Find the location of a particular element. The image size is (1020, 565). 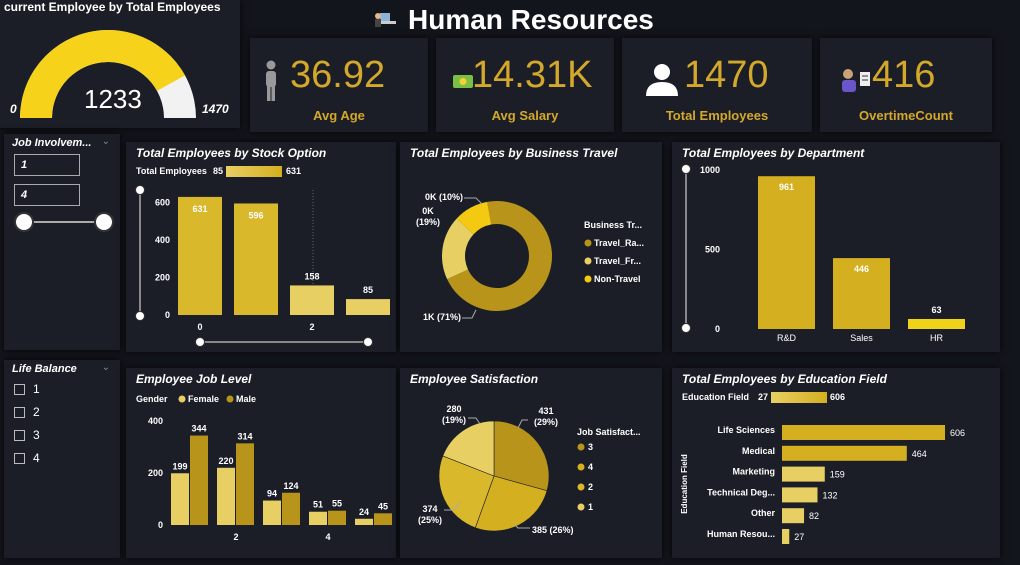

y-tick-label: Life Sciences is located at coordinates (746, 430).